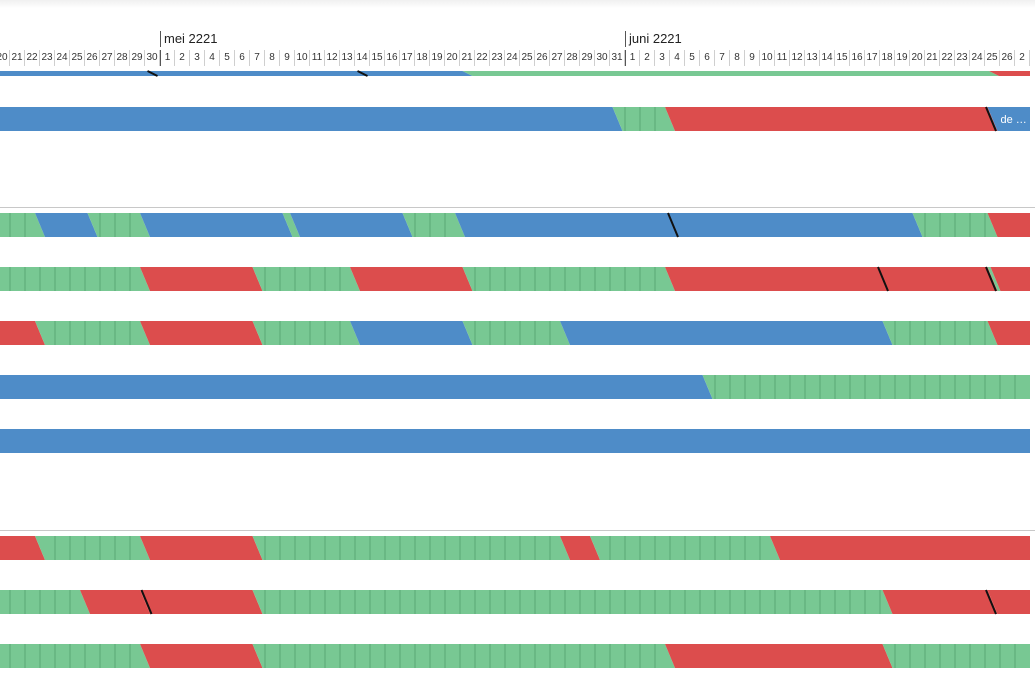 The height and width of the screenshot is (698, 1035). Describe the element at coordinates (257, 58) in the screenshot. I see `day-cell: 7` at that location.